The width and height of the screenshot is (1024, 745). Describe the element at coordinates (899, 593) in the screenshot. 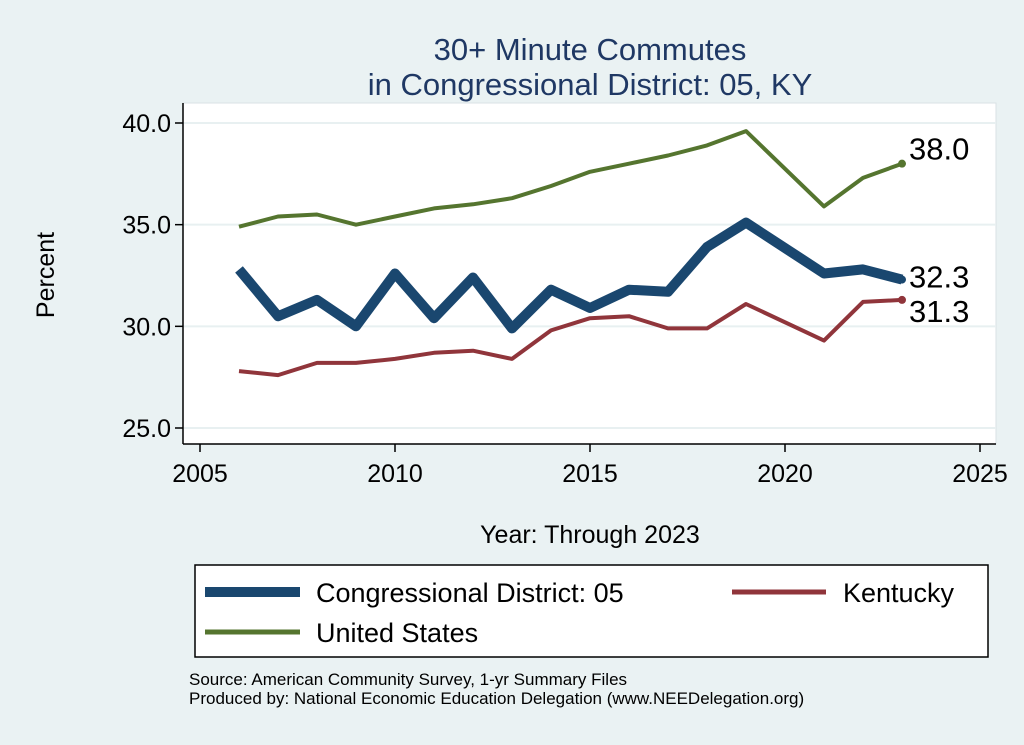

I see `legend-label: Kentucky` at that location.